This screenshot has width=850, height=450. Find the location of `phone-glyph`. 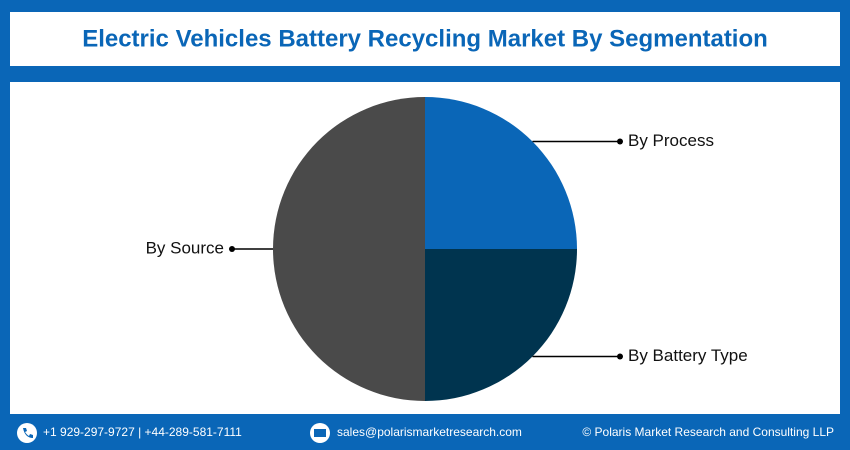

phone-glyph is located at coordinates (28, 433).